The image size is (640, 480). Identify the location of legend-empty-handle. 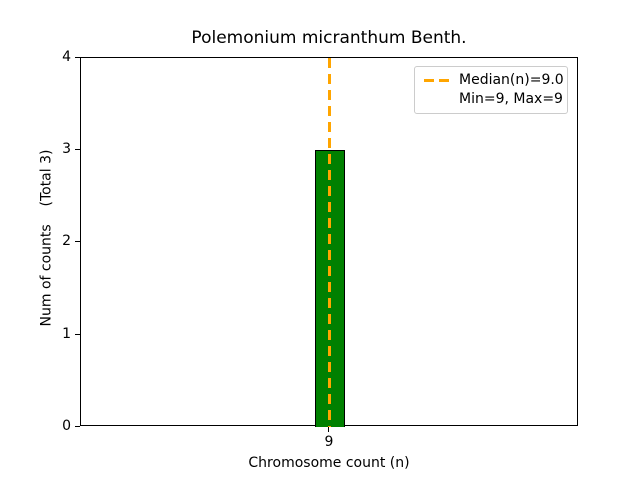
(438, 99).